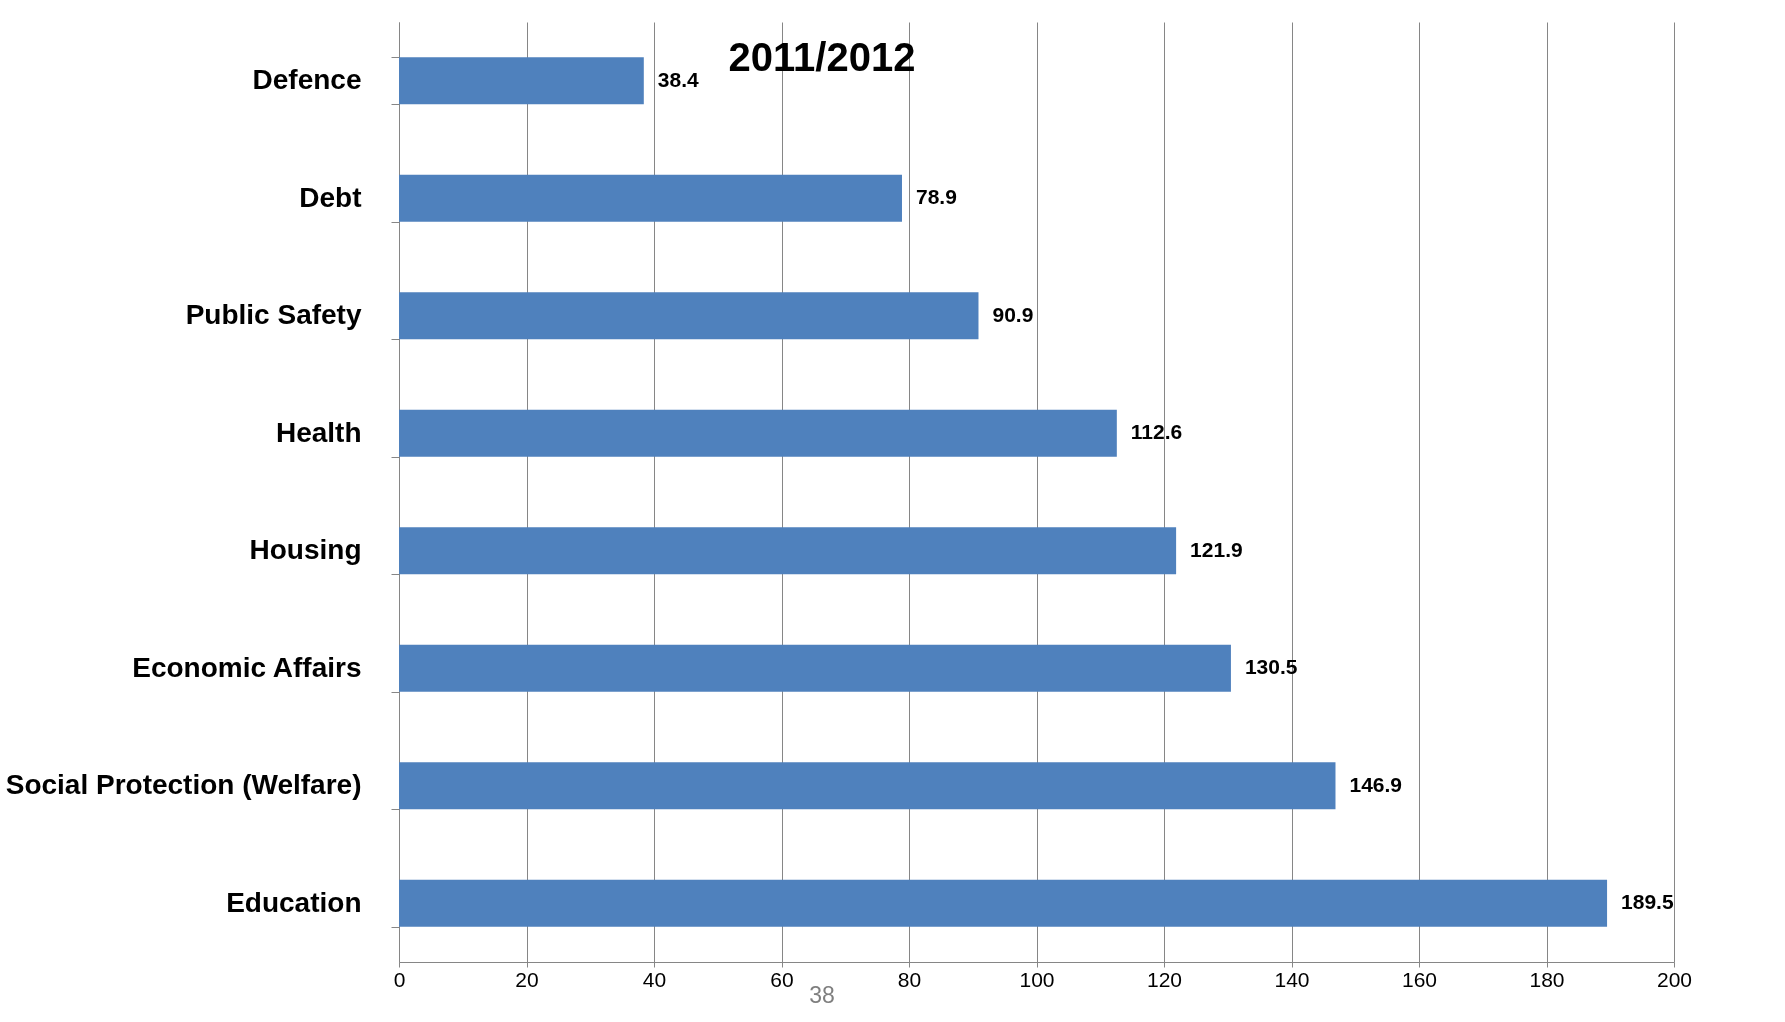 The width and height of the screenshot is (1785, 1022). Describe the element at coordinates (822, 995) in the screenshot. I see `text: 38` at that location.